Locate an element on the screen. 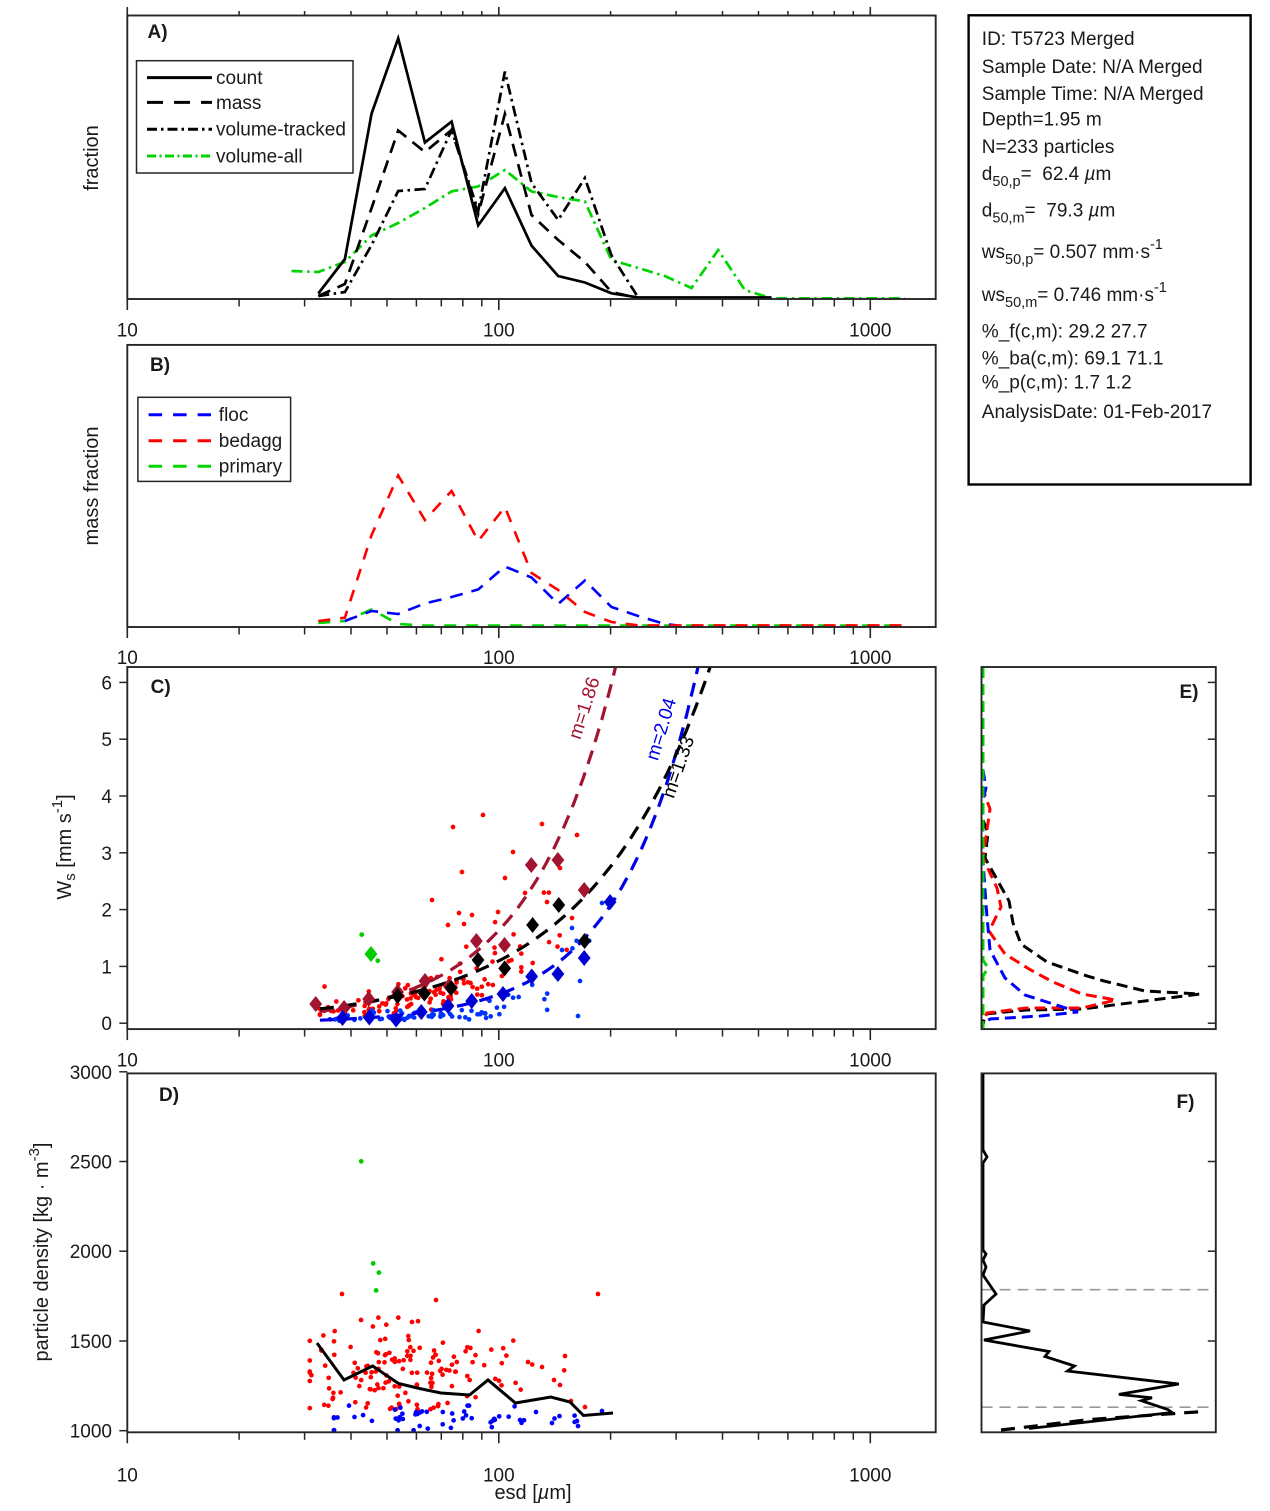  svg-text: primary is located at coordinates (251, 467).